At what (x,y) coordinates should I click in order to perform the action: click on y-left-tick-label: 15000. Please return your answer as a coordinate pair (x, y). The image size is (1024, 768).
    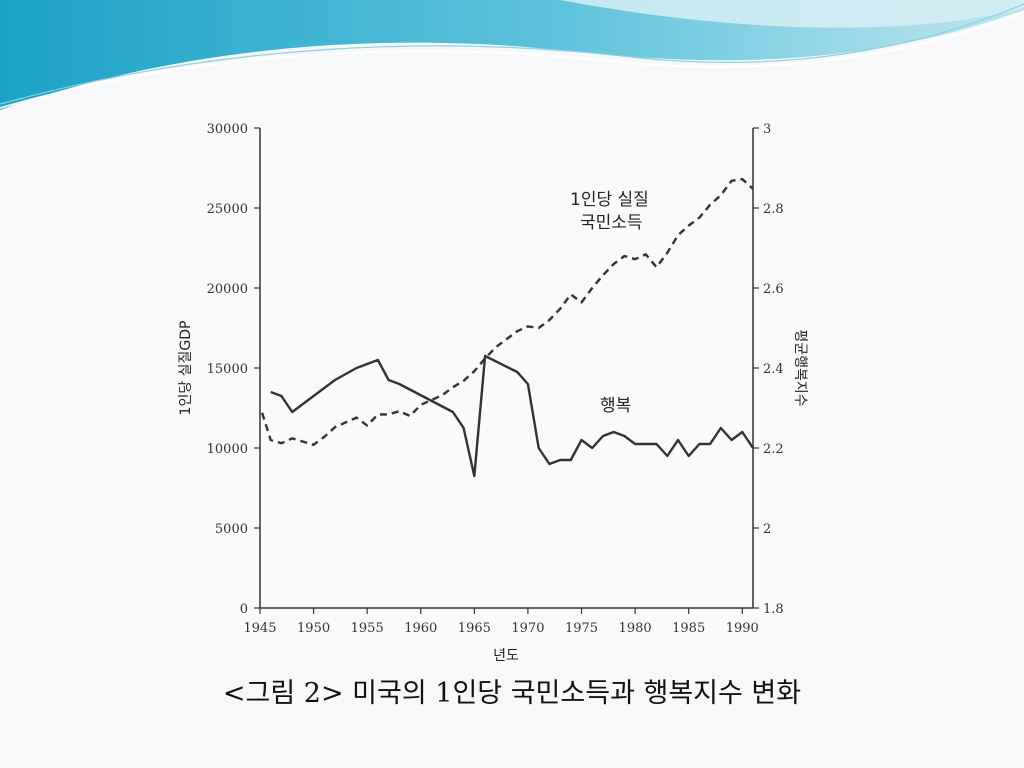
    Looking at the image, I should click on (227, 369).